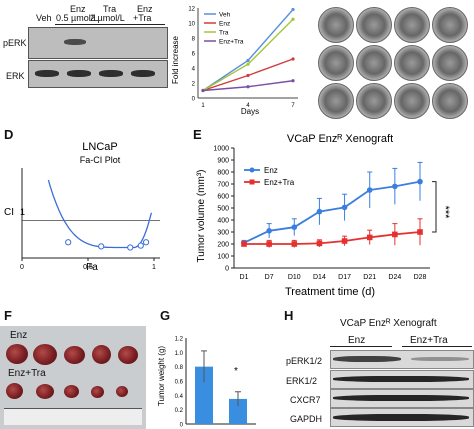 This screenshot has height=429, width=474. What do you see at coordinates (175, 59) in the screenshot?
I see `growth-y-label: Fold increase` at bounding box center [175, 59].